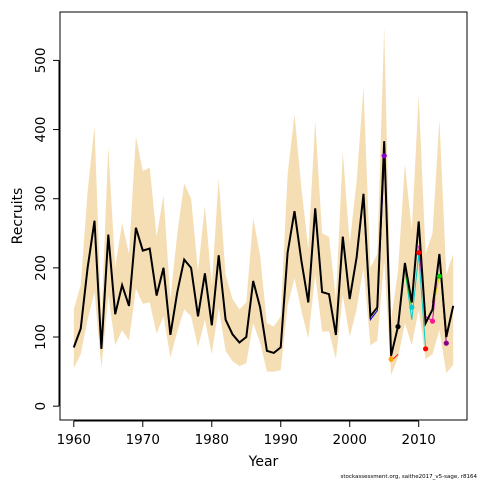  Describe the element at coordinates (281, 440) in the screenshot. I see `x-tick-label: 1990` at that location.